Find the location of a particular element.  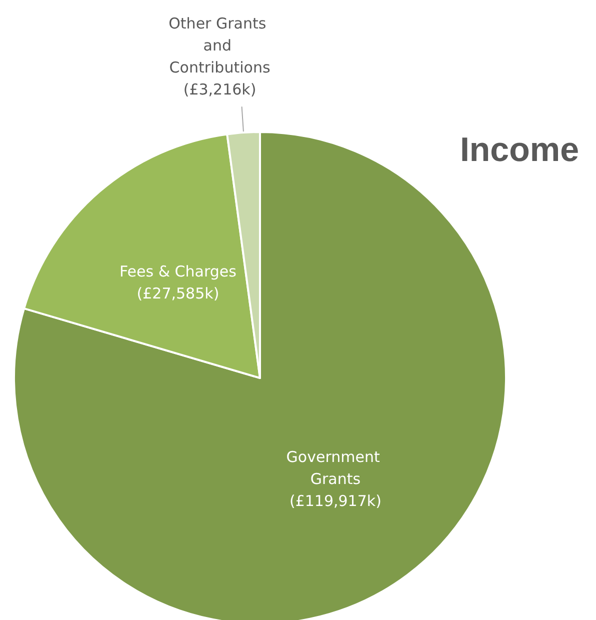

slice-label: Government Grants is located at coordinates (335, 468).